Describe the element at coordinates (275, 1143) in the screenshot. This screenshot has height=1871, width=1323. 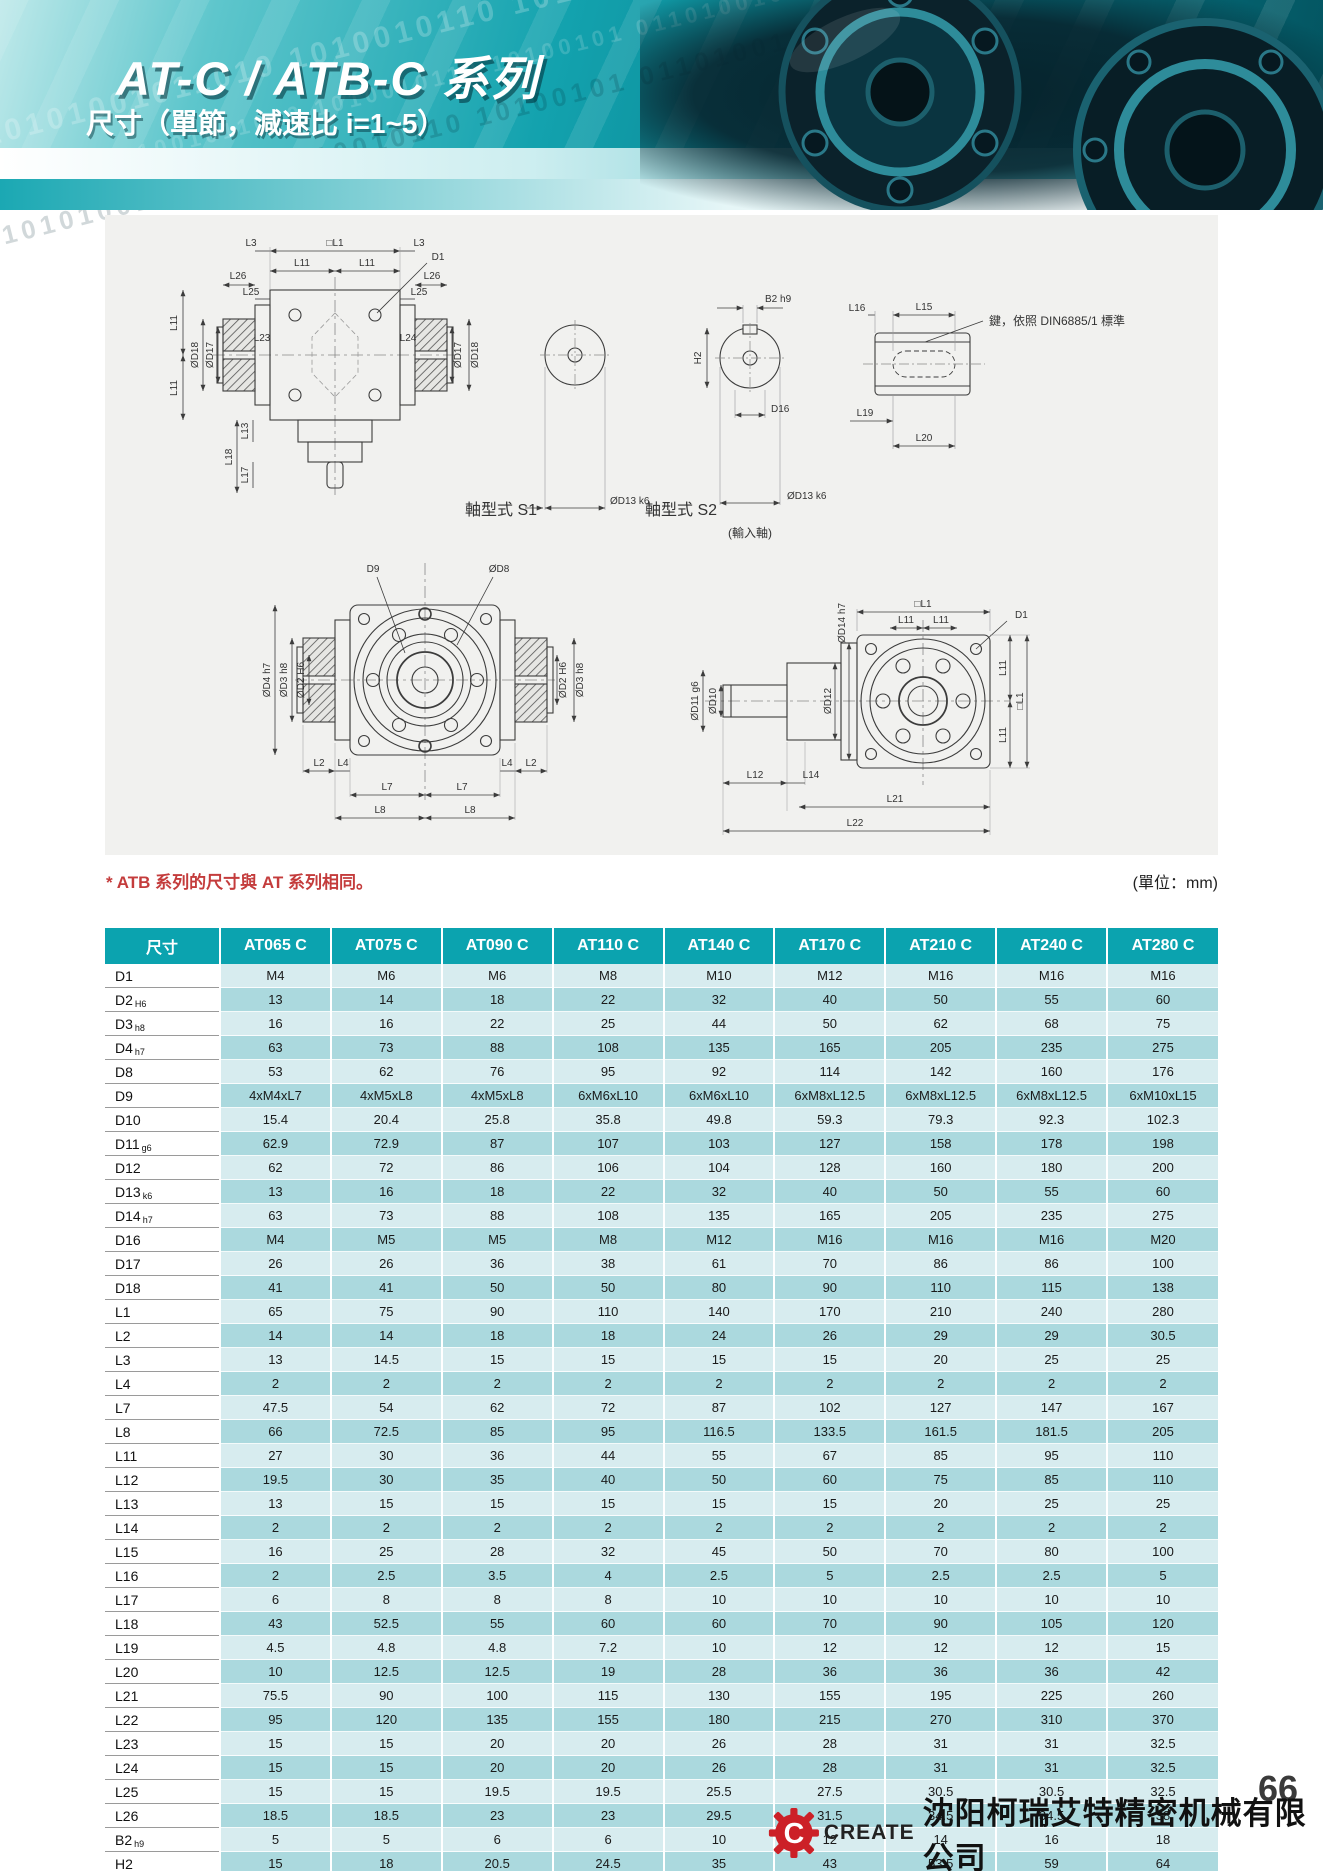
I see `table-cell: 62.9` at that location.